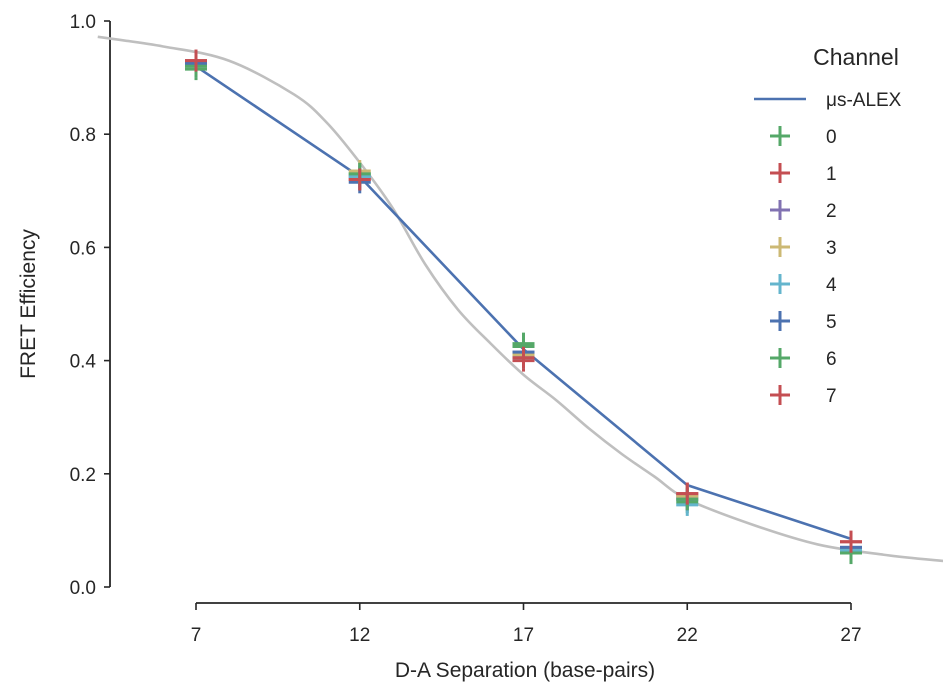 Image resolution: width=943 pixels, height=687 pixels. What do you see at coordinates (687, 635) in the screenshot?
I see `x-tick-label: 22` at bounding box center [687, 635].